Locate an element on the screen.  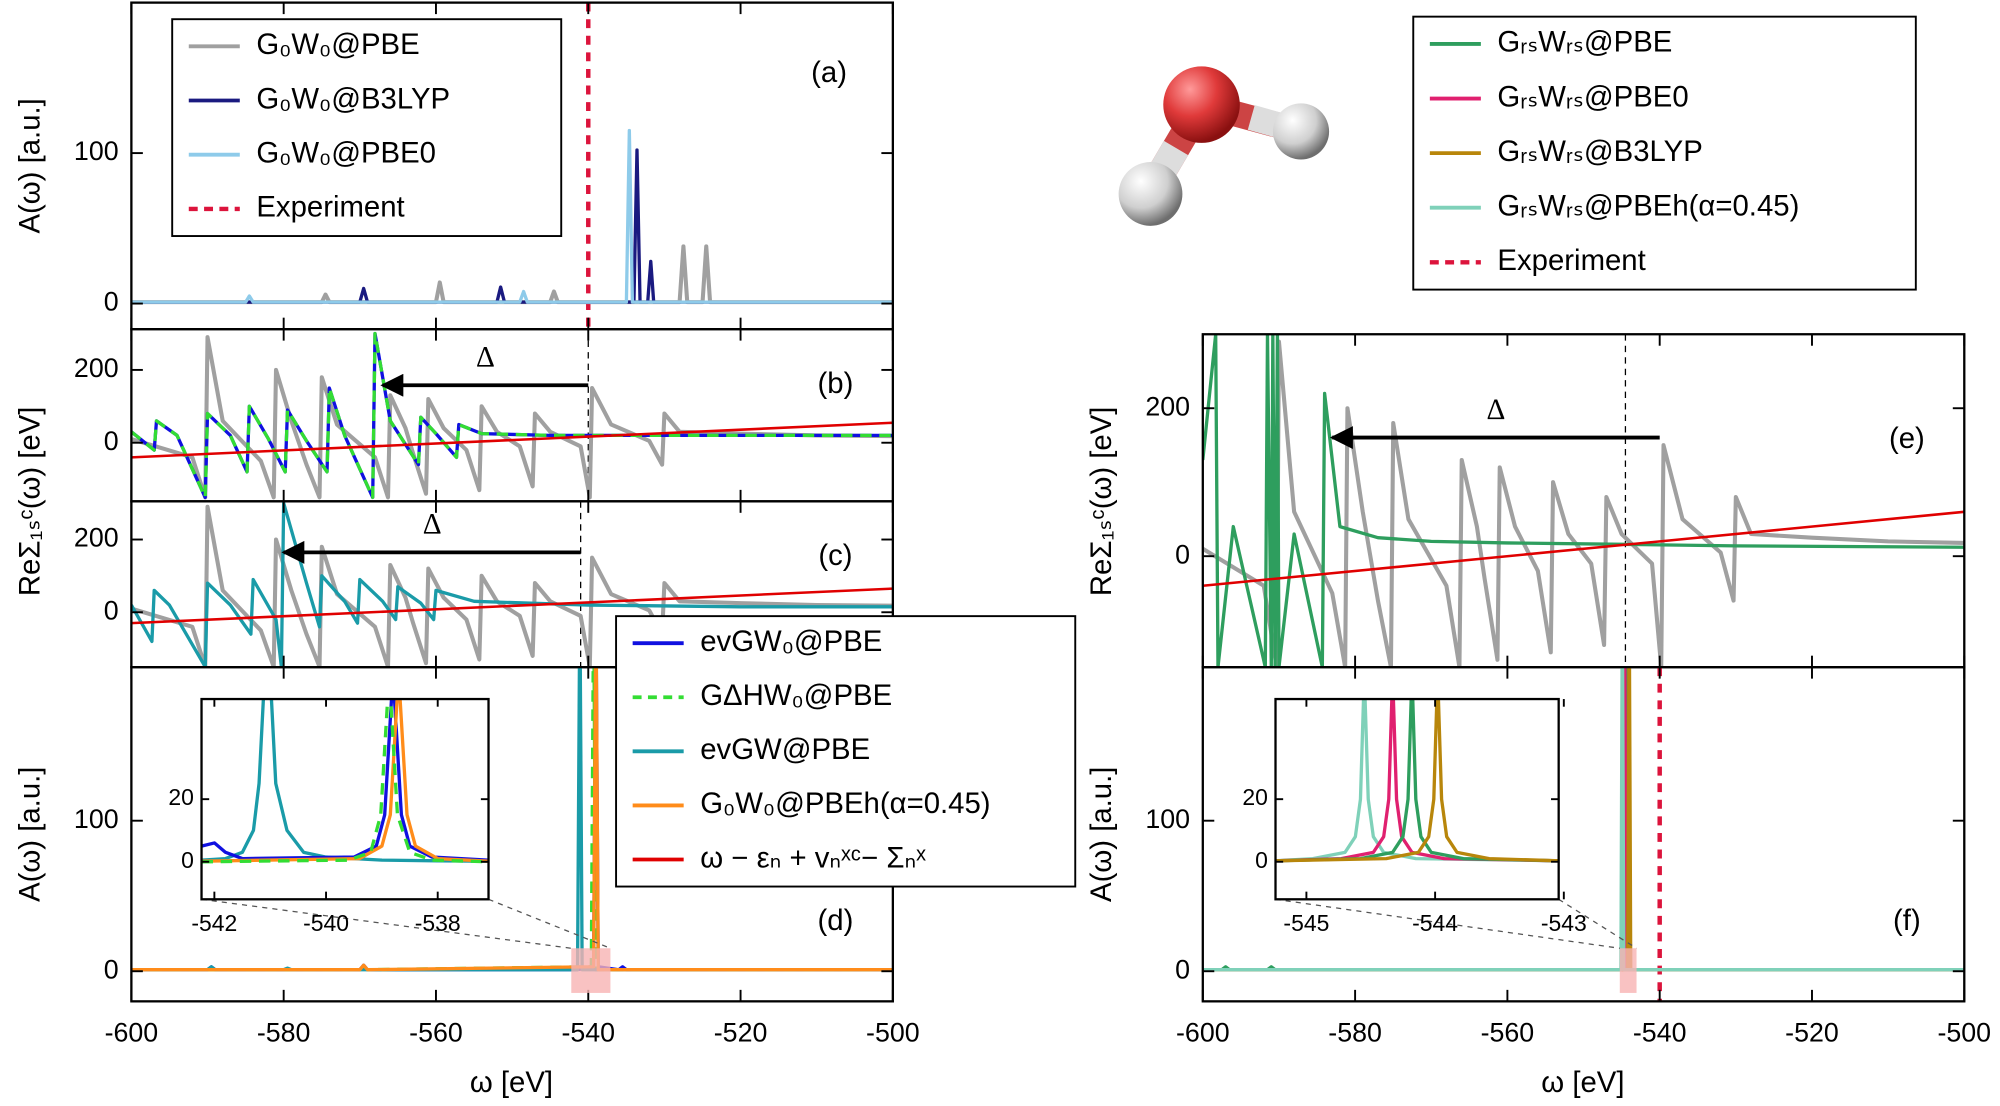
panel: 0 100 (a) A(ω) [a.u.] is located at coordinates (454, 166).